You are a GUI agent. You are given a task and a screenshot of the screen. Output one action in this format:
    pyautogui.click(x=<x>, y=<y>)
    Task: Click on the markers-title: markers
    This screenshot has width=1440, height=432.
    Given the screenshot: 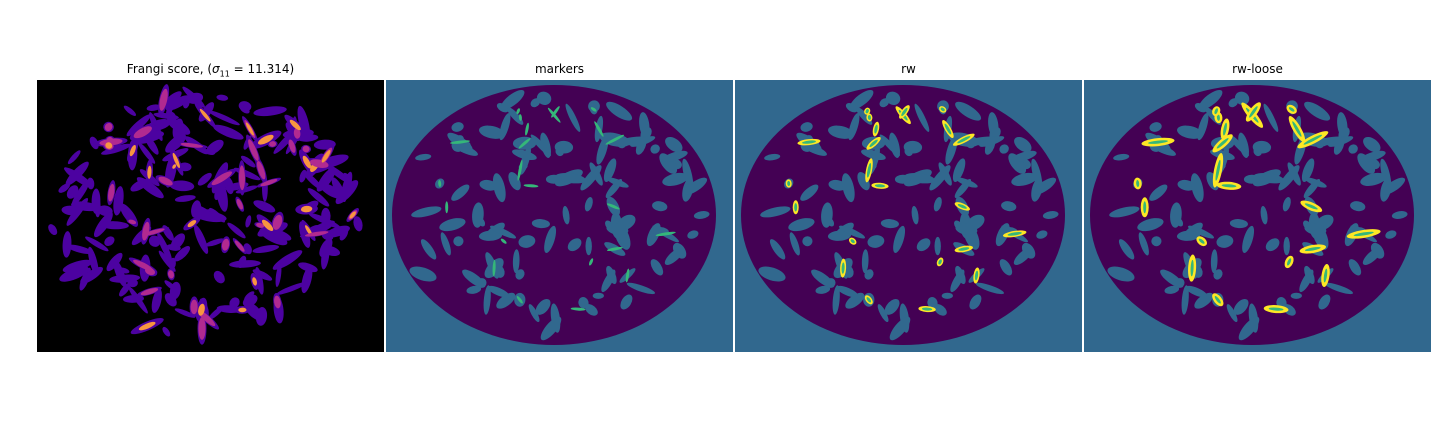 What is the action you would take?
    pyautogui.click(x=559, y=69)
    